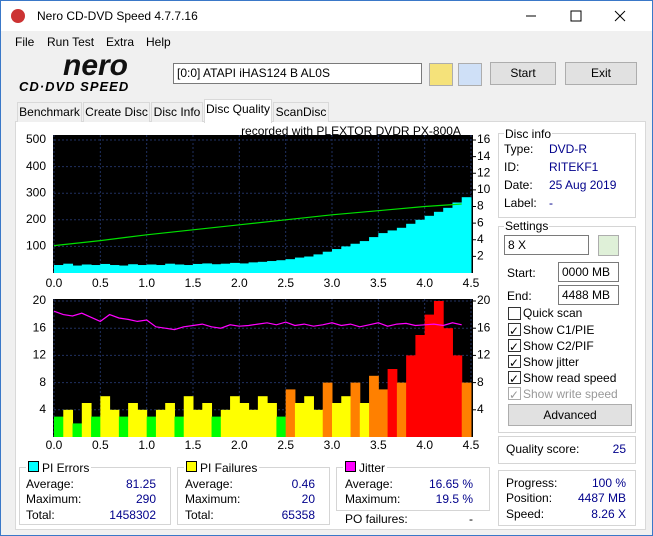  I want to click on label: End:, so click(519, 296).